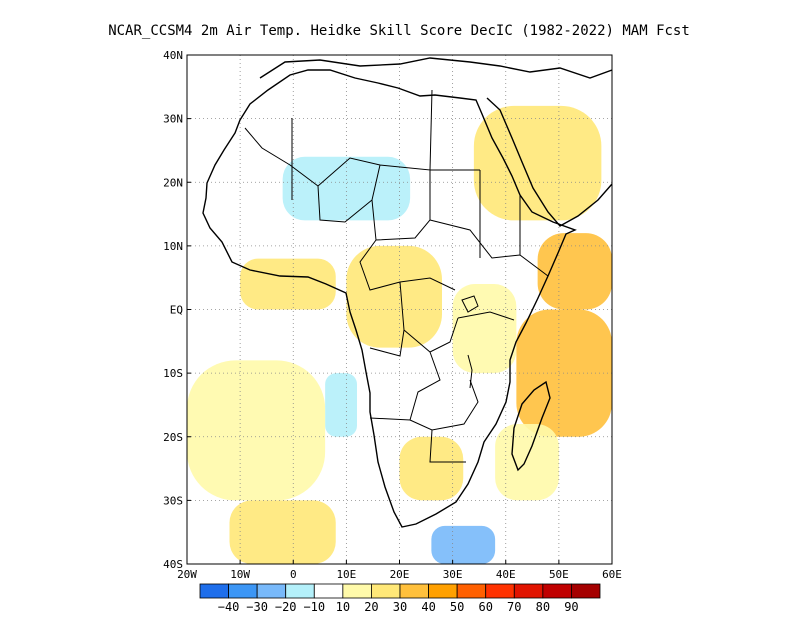  I want to click on x-tick-label: 40E, so click(506, 574).